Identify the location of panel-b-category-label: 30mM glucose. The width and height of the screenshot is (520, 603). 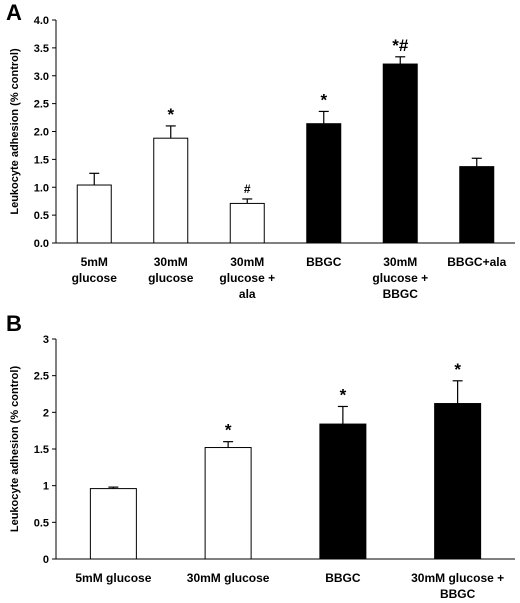
(228, 578).